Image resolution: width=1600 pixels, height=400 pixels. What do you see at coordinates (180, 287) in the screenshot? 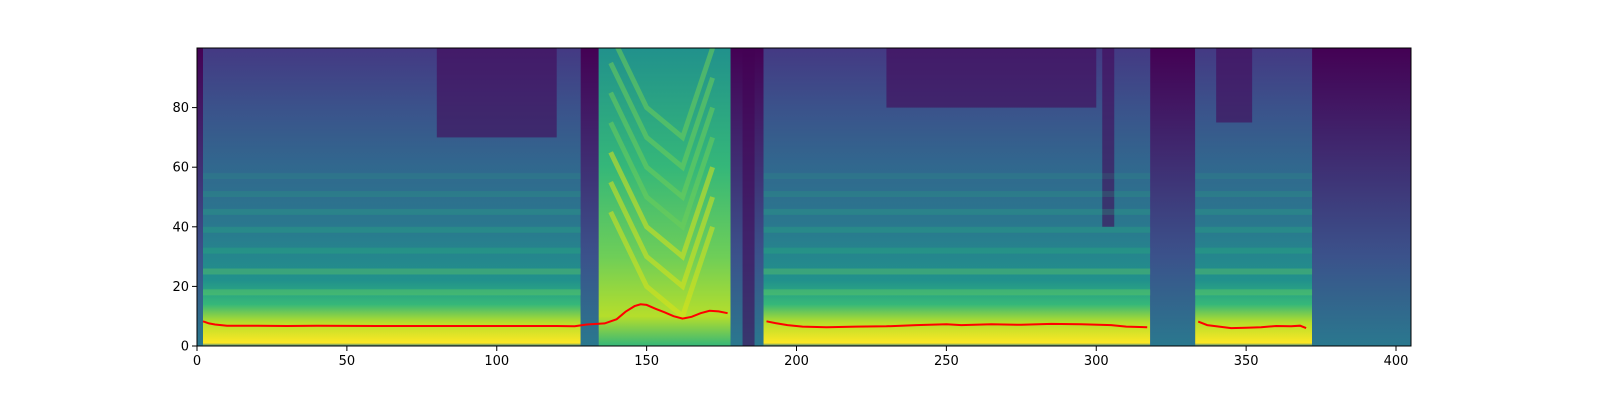
I see `y-tick-label: 20` at bounding box center [180, 287].